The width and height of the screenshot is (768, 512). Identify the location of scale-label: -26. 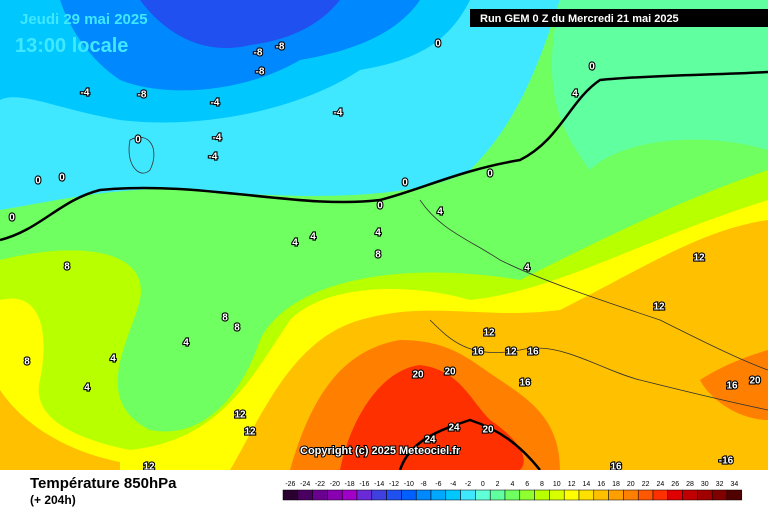
(290, 484).